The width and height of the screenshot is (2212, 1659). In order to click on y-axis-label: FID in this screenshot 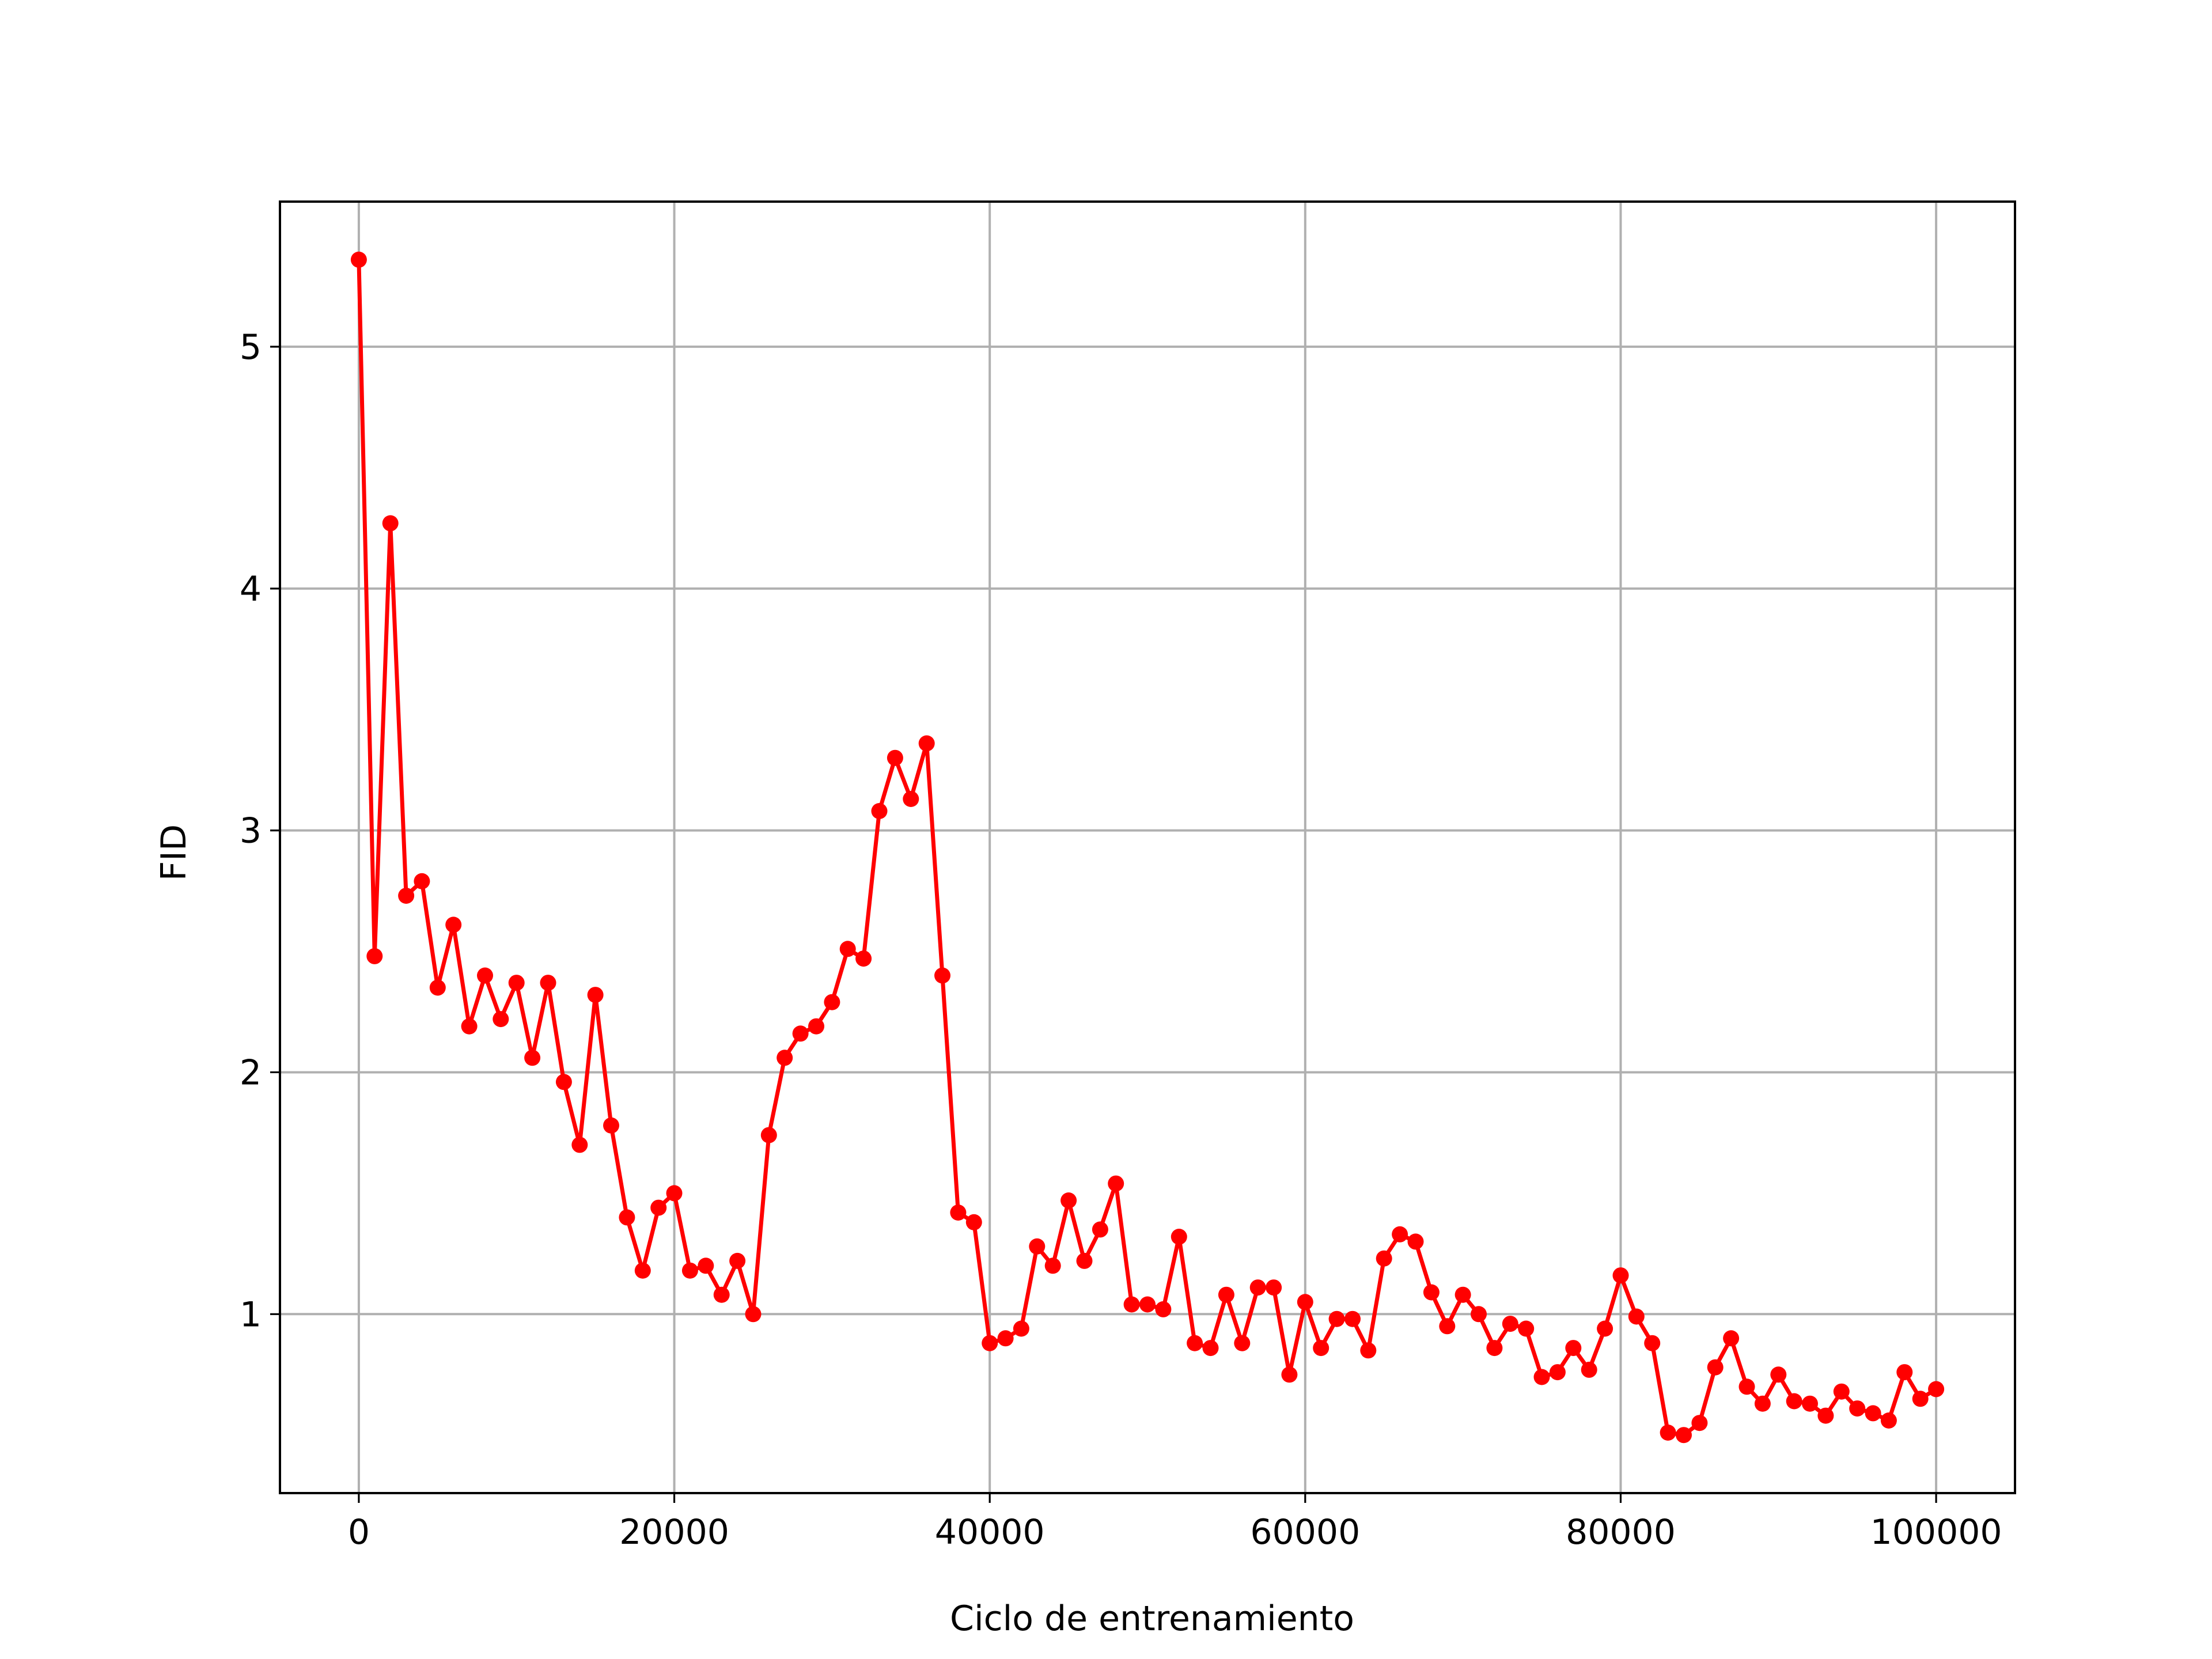, I will do `click(174, 852)`.